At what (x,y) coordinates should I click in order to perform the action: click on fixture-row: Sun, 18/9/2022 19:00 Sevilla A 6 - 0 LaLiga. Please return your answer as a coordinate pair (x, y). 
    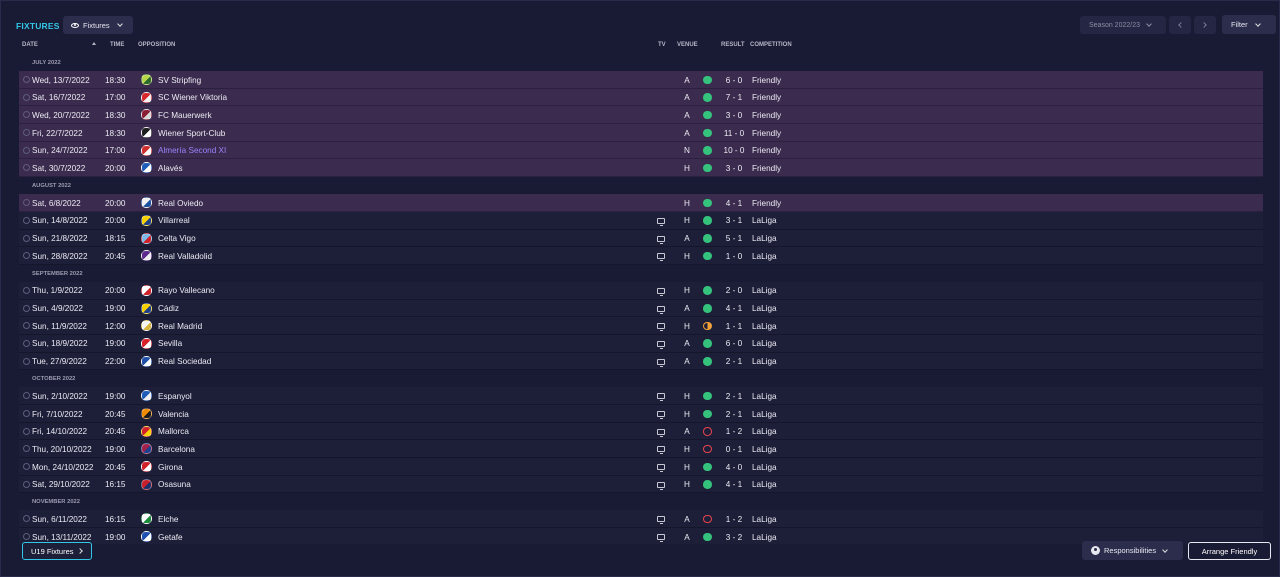
    Looking at the image, I should click on (641, 343).